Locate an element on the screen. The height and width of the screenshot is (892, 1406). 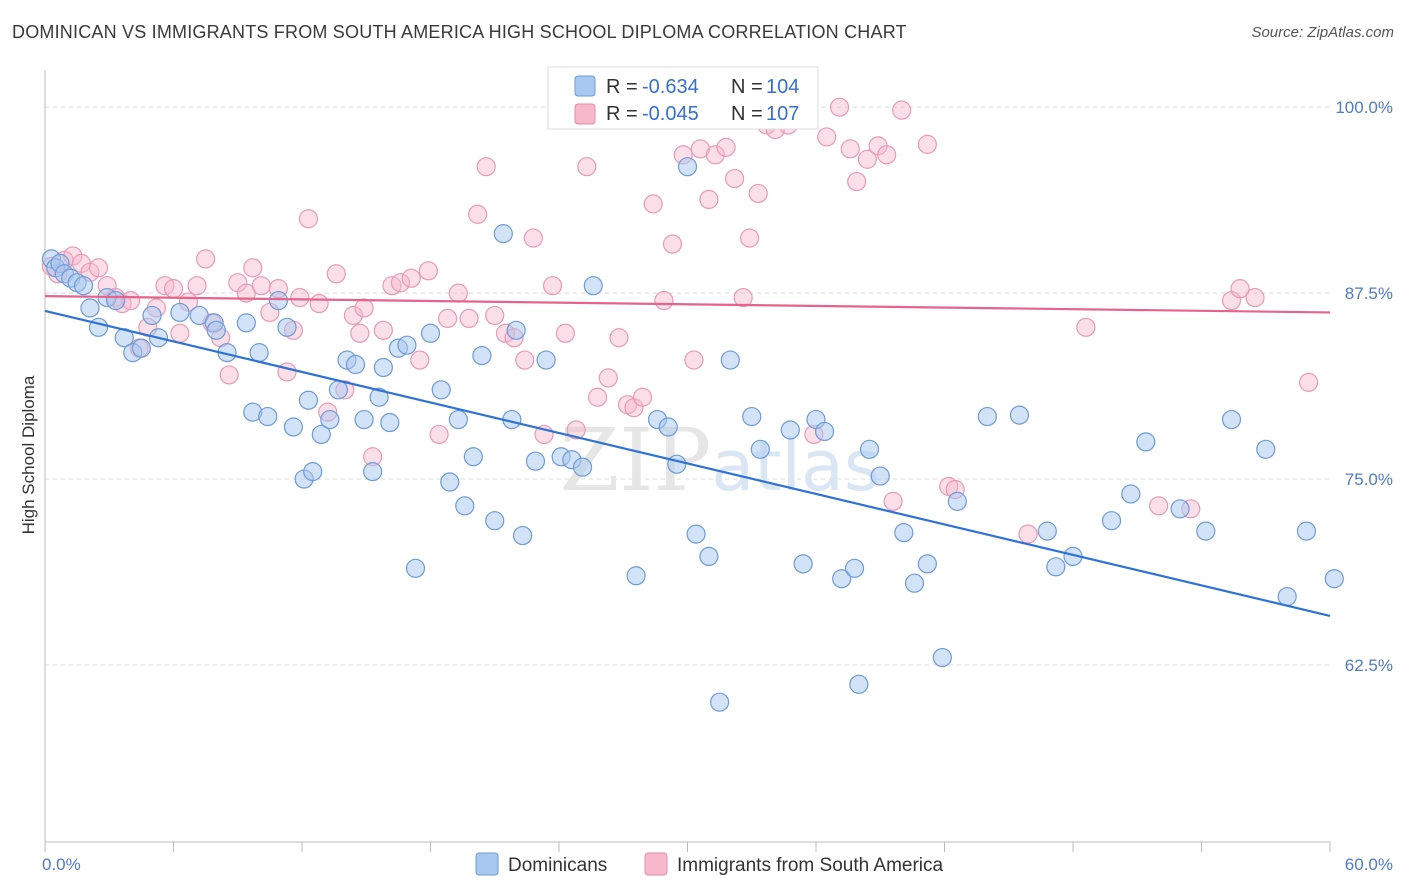
y-tick-labels: 62.5% 75.0% 87.5% 100.0% is located at coordinates (1364, 386).